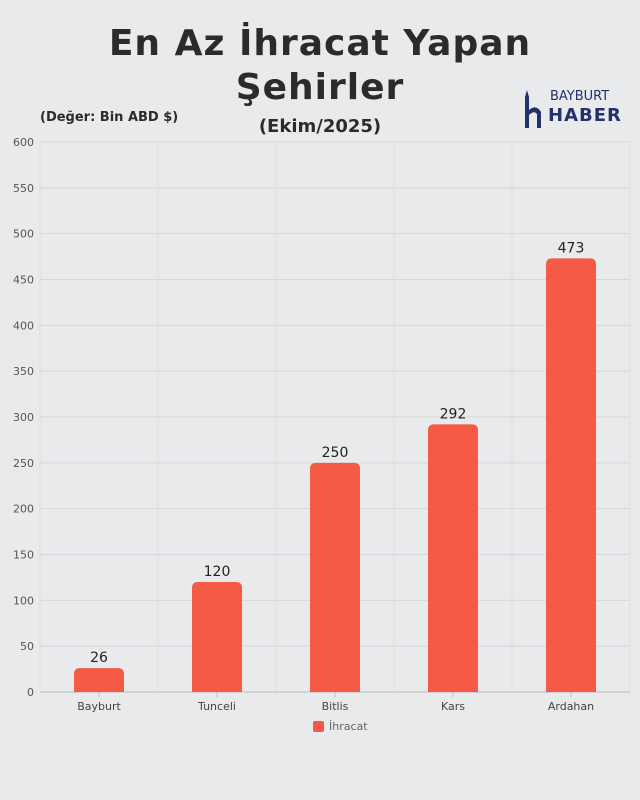 This screenshot has width=640, height=800. What do you see at coordinates (27, 646) in the screenshot?
I see `y-tick-label: 50` at bounding box center [27, 646].